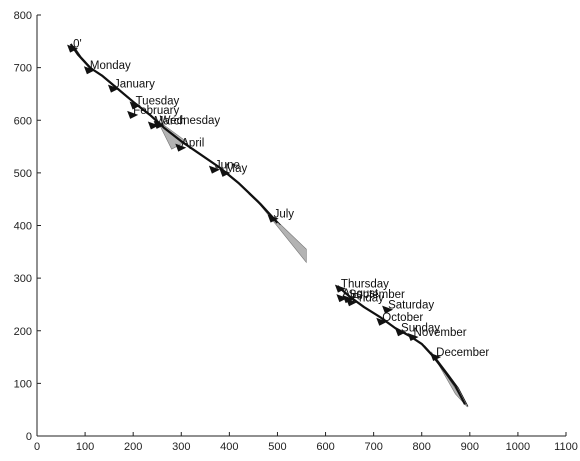  What do you see at coordinates (566, 447) in the screenshot?
I see `x-tick-label: 1100` at bounding box center [566, 447].